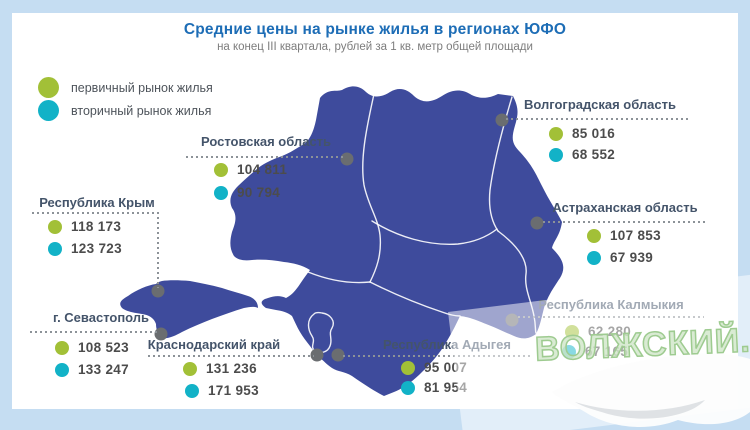 The height and width of the screenshot is (430, 750). What do you see at coordinates (96, 248) in the screenshot?
I see `price-value: 123 723` at bounding box center [96, 248].